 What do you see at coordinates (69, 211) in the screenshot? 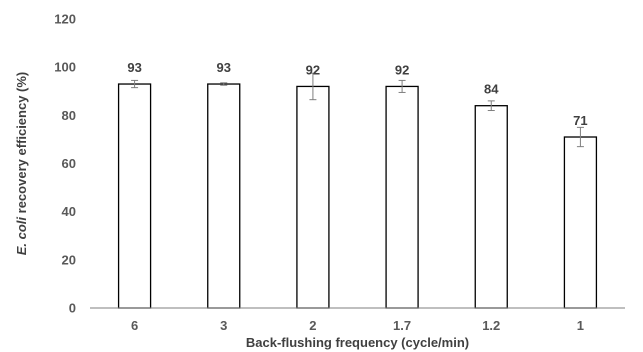
I see `y-tick-label: 40` at bounding box center [69, 211].